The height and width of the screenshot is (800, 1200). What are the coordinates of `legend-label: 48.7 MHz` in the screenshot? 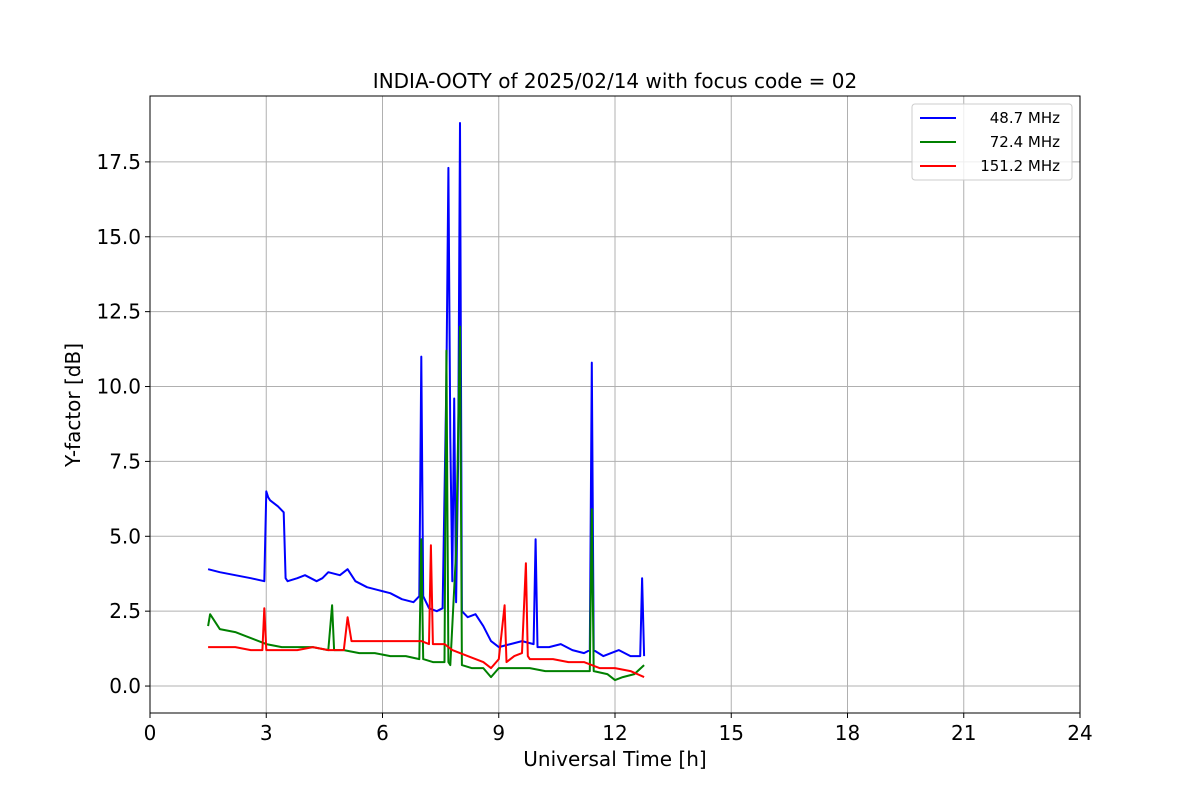 It's located at (1025, 118).